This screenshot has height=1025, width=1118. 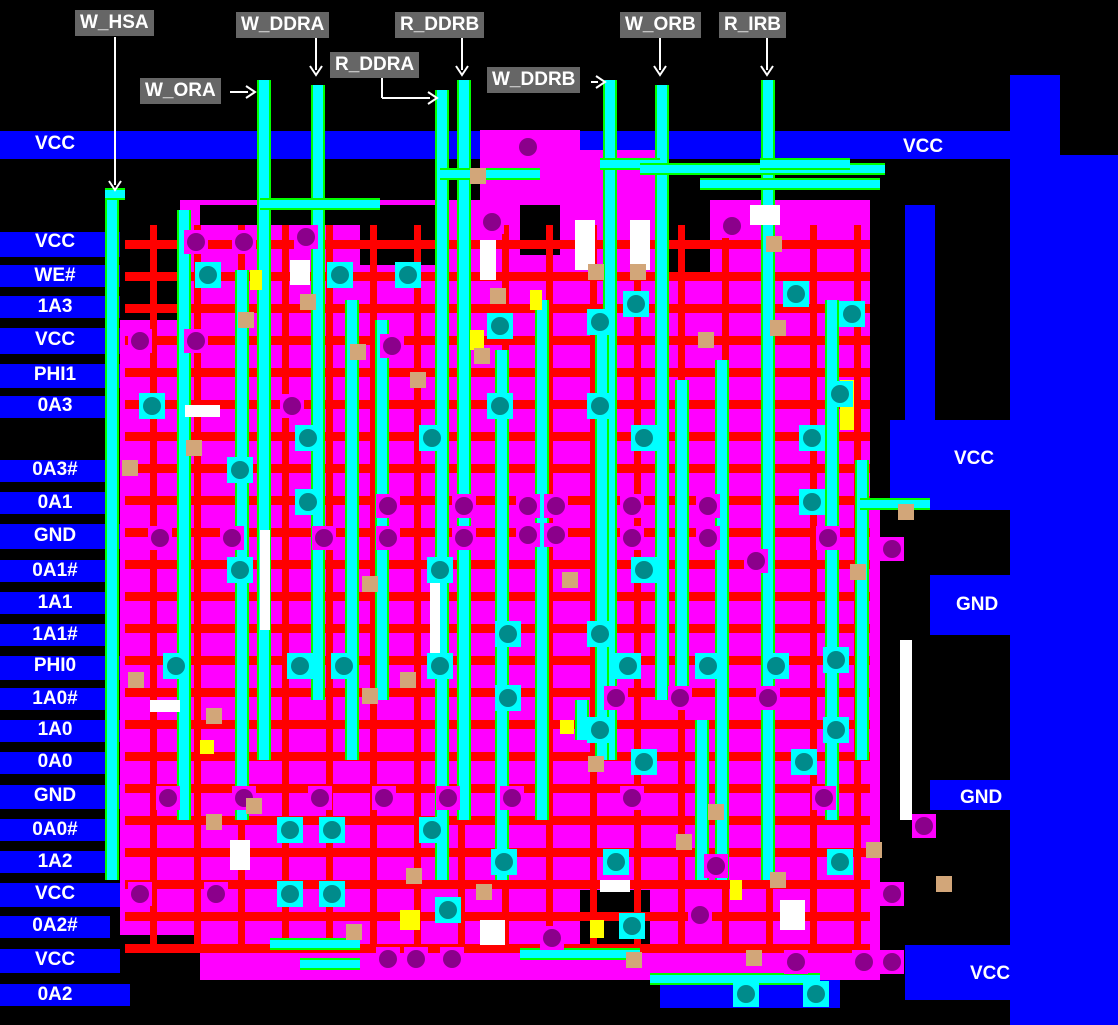 I want to click on row-label-vcc-4: VCC, so click(x=55, y=893).